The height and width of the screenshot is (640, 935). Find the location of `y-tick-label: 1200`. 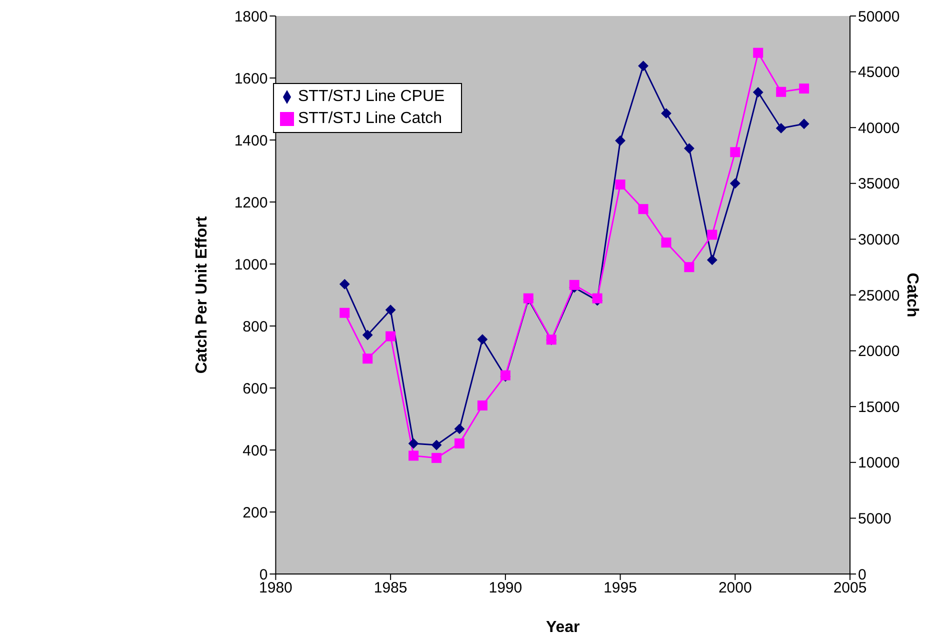

y-tick-label: 1200 is located at coordinates (251, 203).